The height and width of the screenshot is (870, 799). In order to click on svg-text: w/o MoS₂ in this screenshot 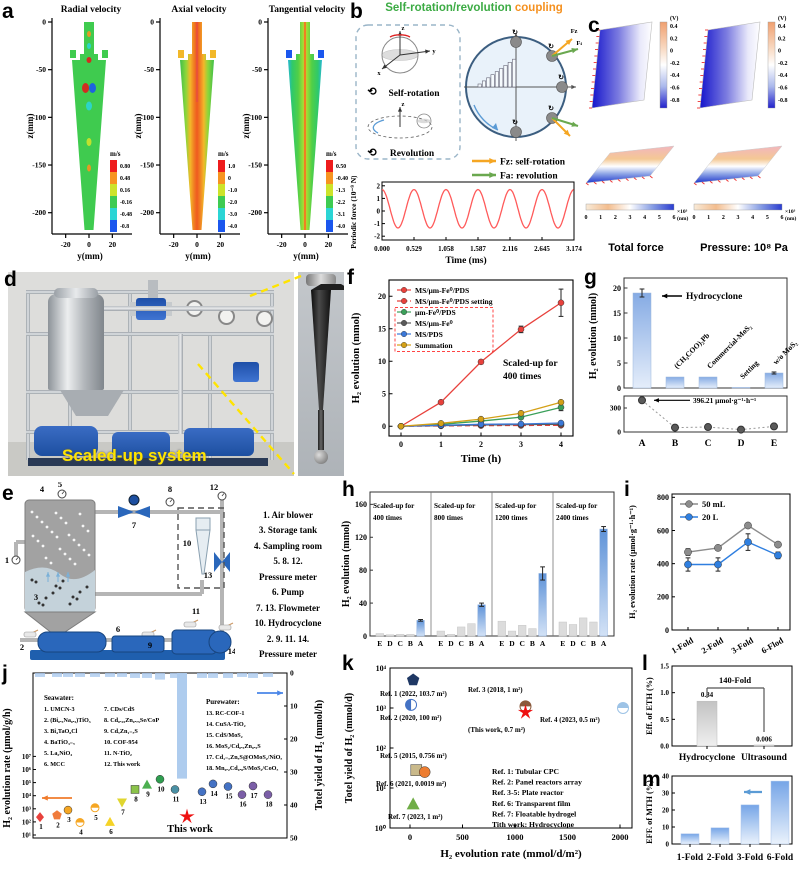, I will do `click(785, 352)`.